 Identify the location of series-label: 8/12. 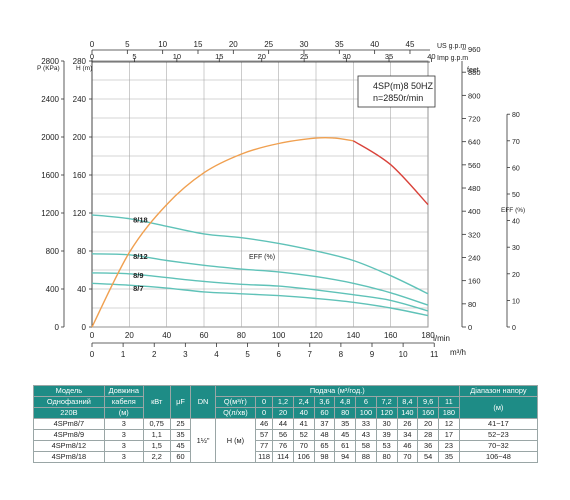
(140, 256).